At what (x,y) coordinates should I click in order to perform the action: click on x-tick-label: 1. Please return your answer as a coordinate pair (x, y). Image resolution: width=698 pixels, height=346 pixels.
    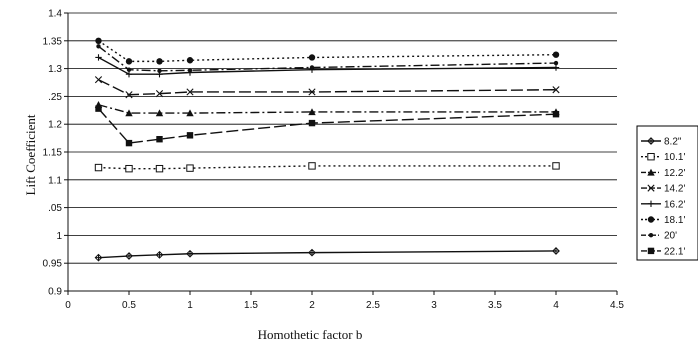
    Looking at the image, I should click on (190, 305).